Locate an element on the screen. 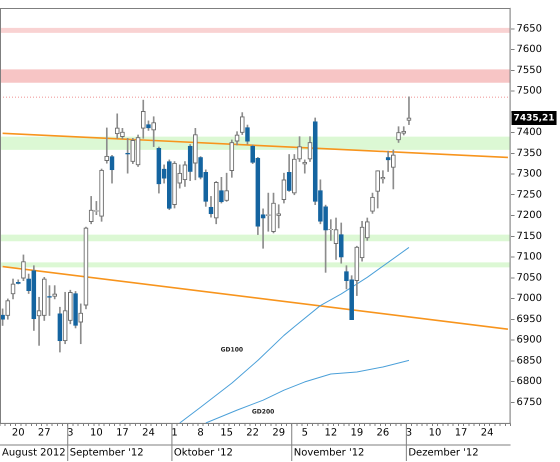  y-tick-label: 7500 is located at coordinates (529, 91).